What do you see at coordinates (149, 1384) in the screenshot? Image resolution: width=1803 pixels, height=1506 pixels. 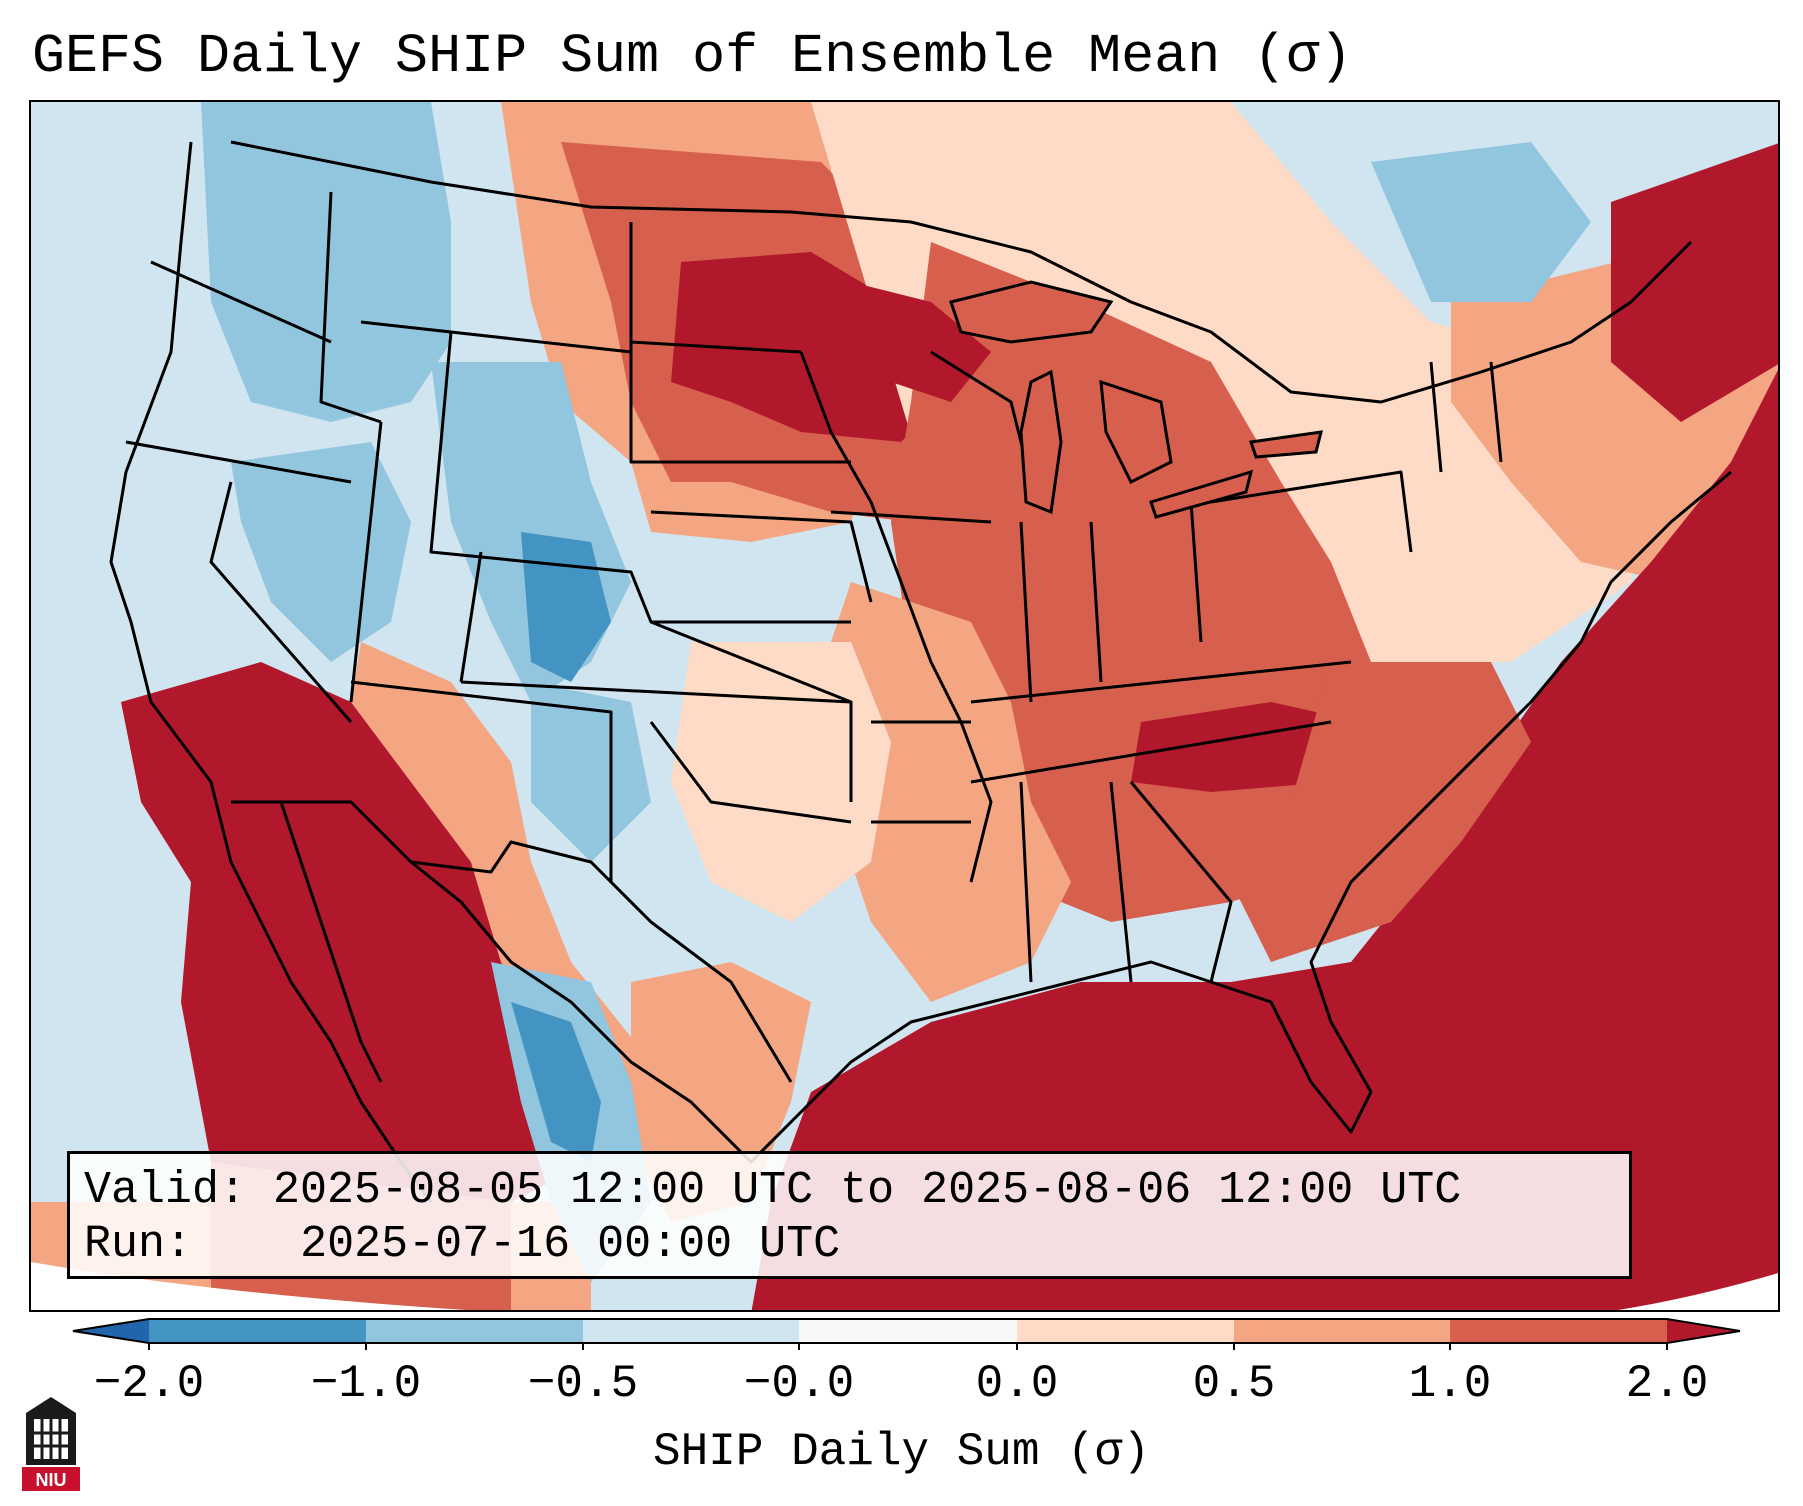 I see `colorbar-tick-label: −2.0` at bounding box center [149, 1384].